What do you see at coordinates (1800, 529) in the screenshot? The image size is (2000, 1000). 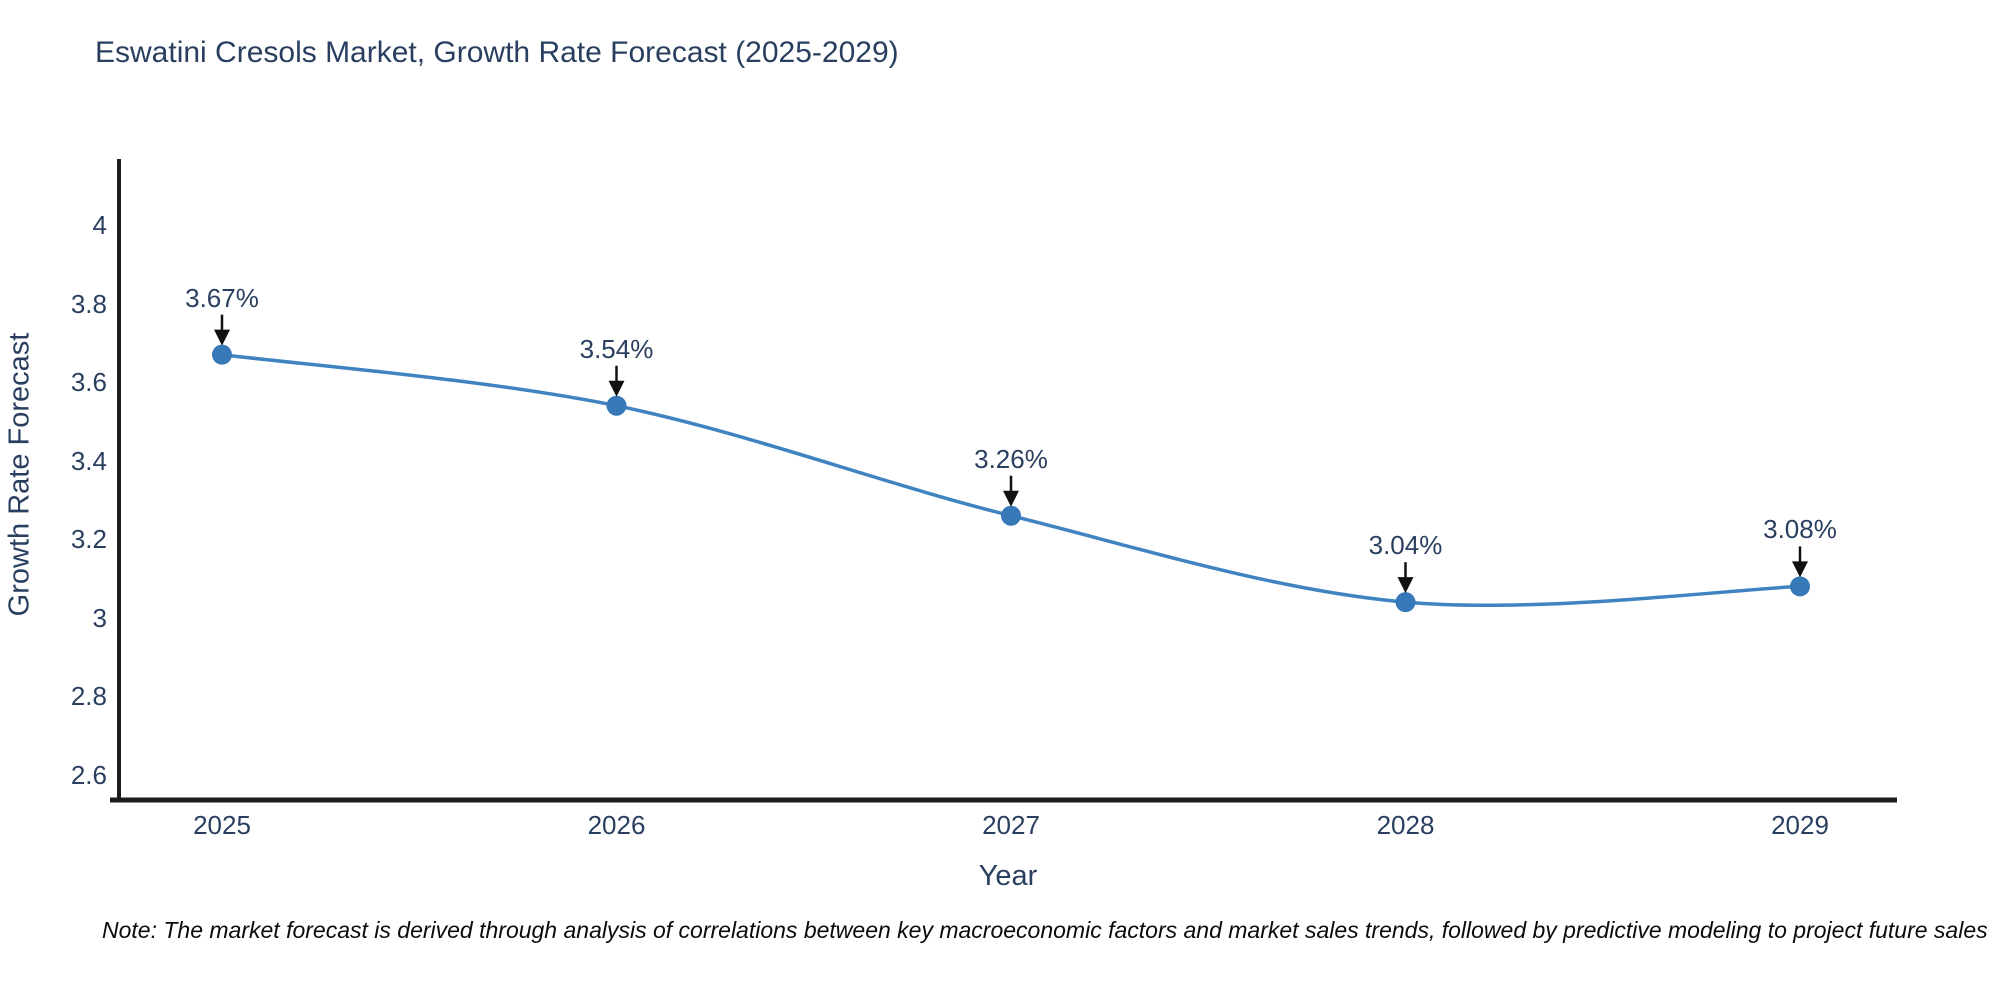 I see `point-annotation: 3.08%` at bounding box center [1800, 529].